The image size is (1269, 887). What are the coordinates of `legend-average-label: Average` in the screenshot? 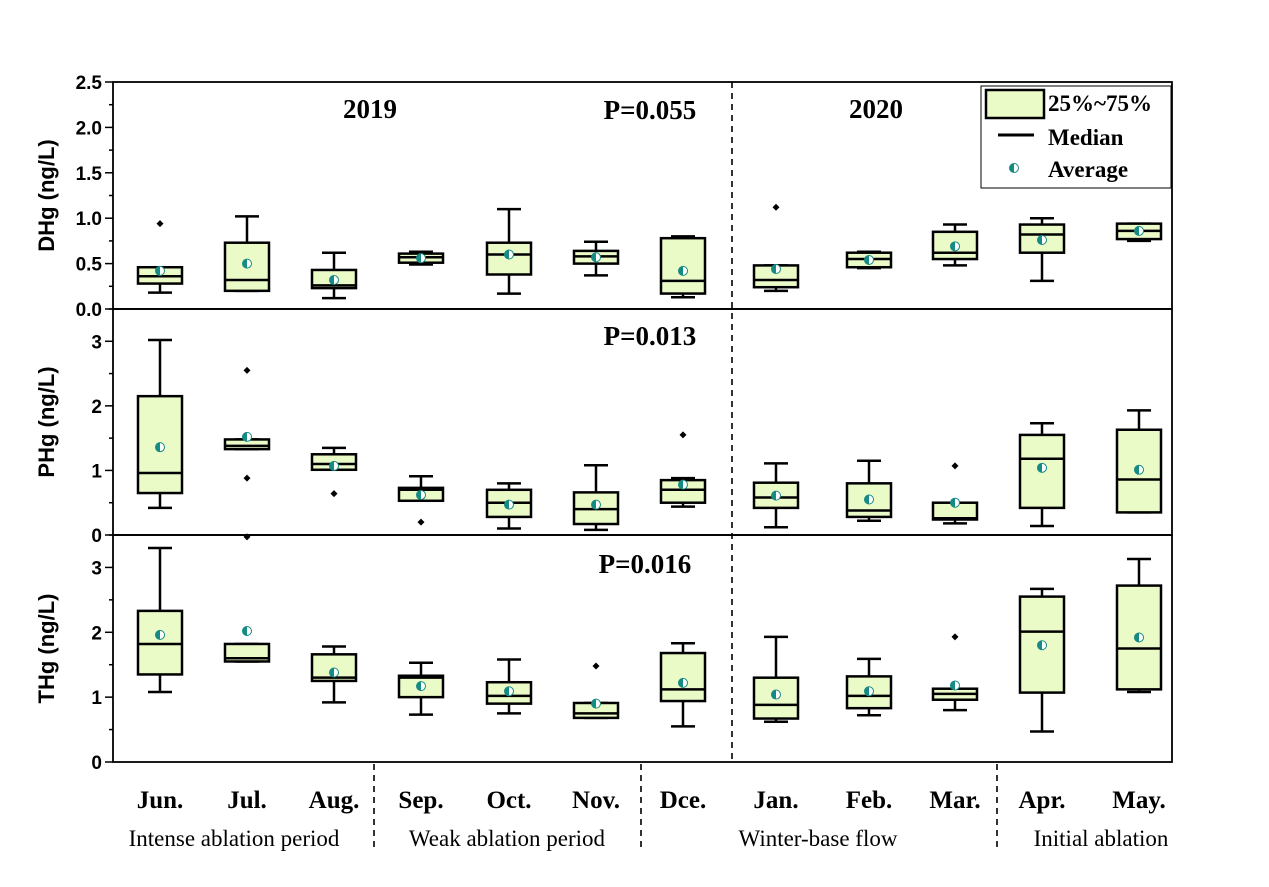 It's located at (1088, 169).